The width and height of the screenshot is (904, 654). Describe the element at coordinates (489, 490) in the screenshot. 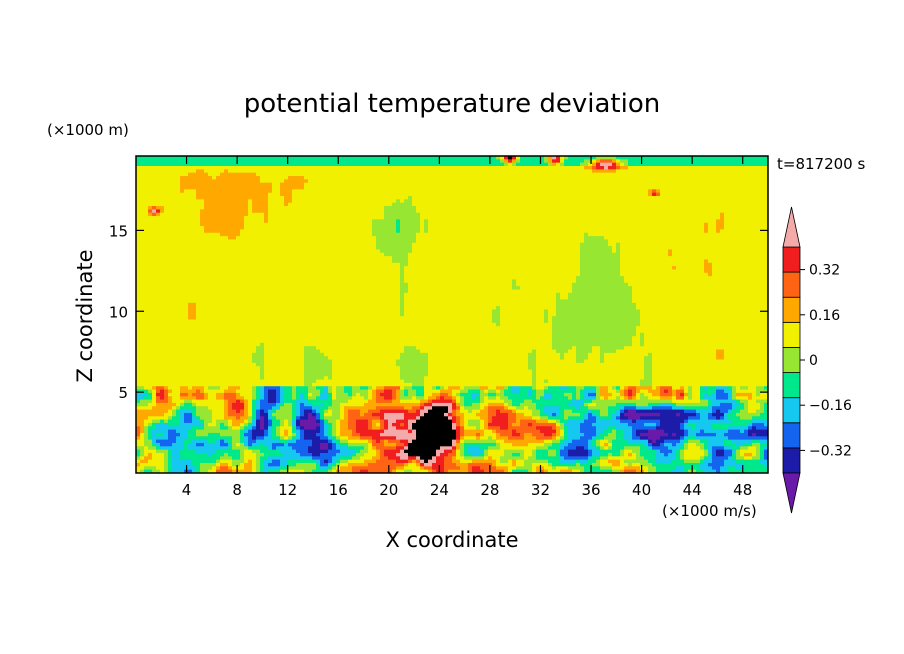

I see `x-tick-label: 28` at that location.